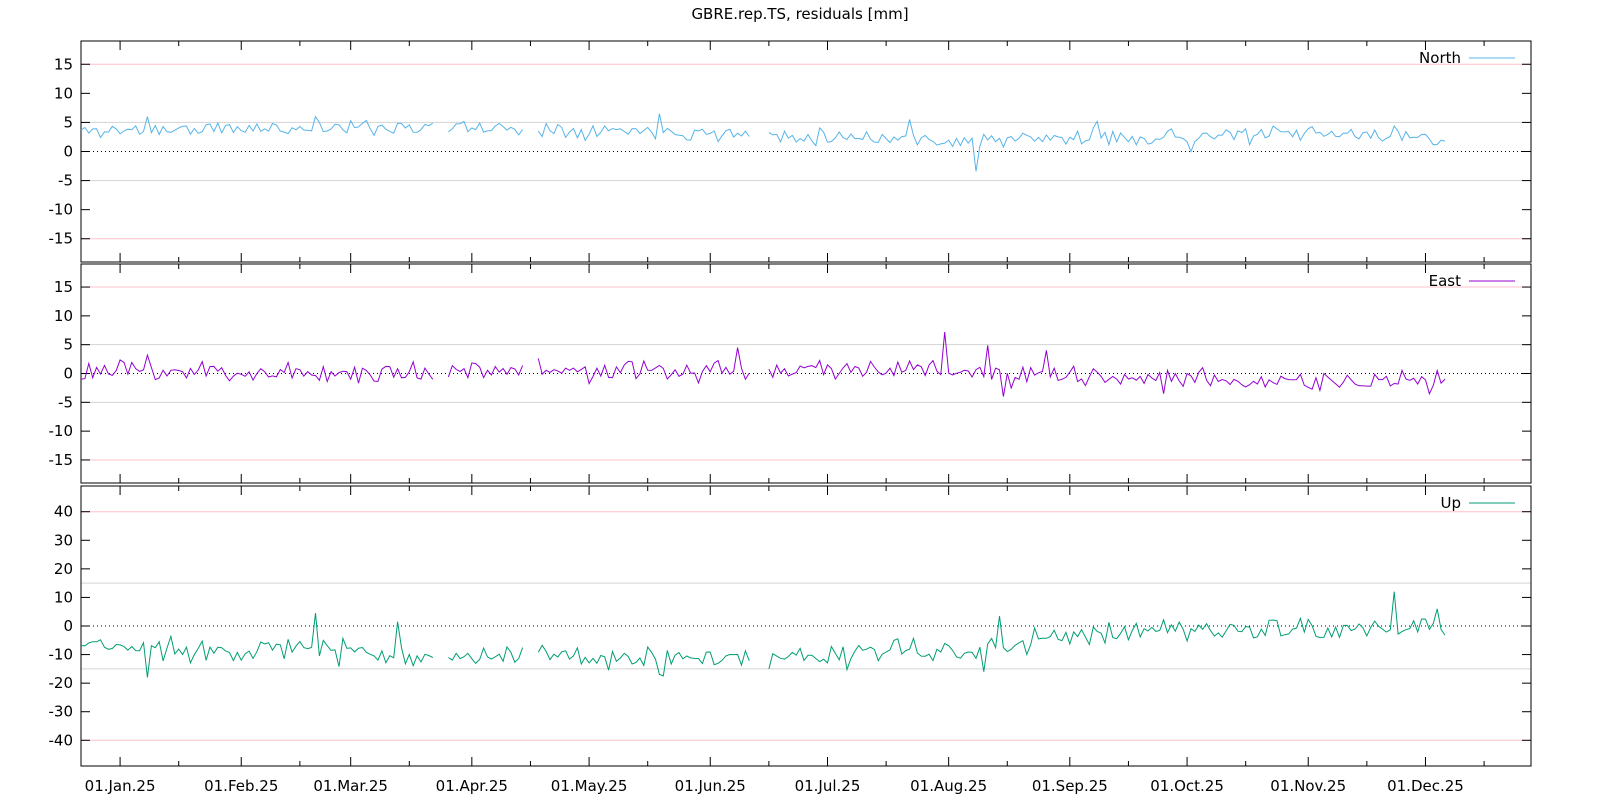  I want to click on x-tick-label: 01.Dec.25, so click(1425, 786).